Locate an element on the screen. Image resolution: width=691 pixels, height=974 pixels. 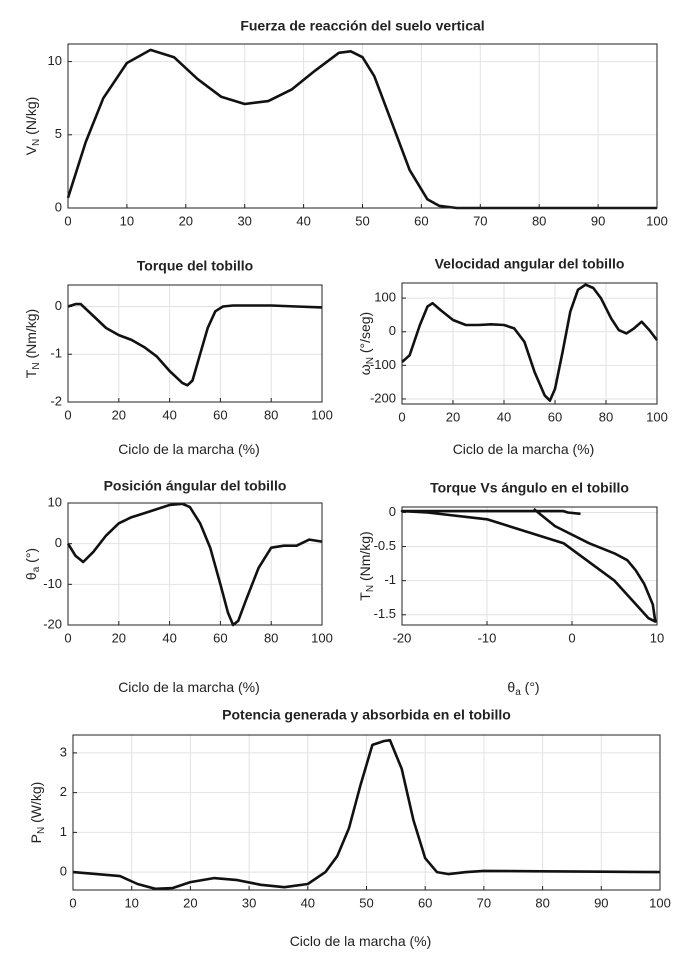
y-tick-label: 100 is located at coordinates (385, 297).